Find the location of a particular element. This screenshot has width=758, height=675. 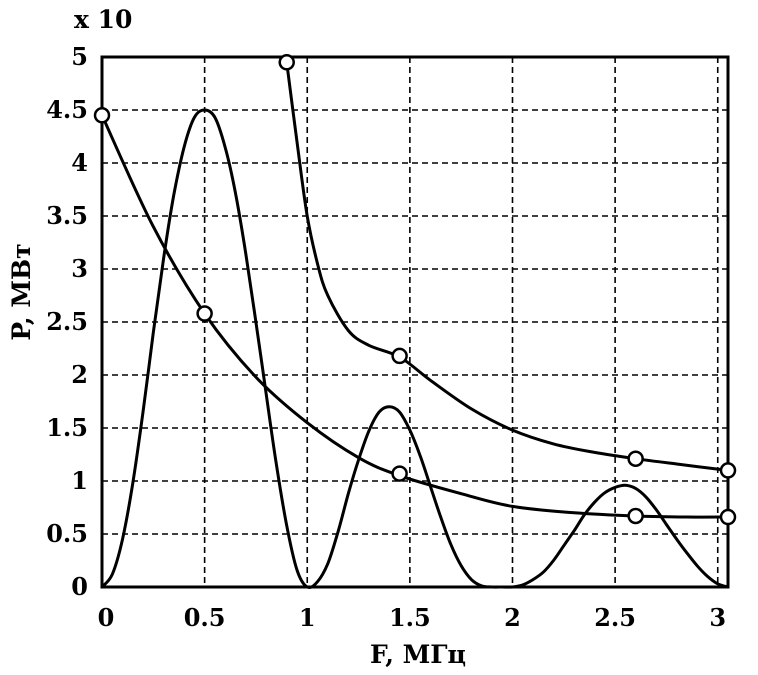

x-tick-label: 0.5 is located at coordinates (205, 617).